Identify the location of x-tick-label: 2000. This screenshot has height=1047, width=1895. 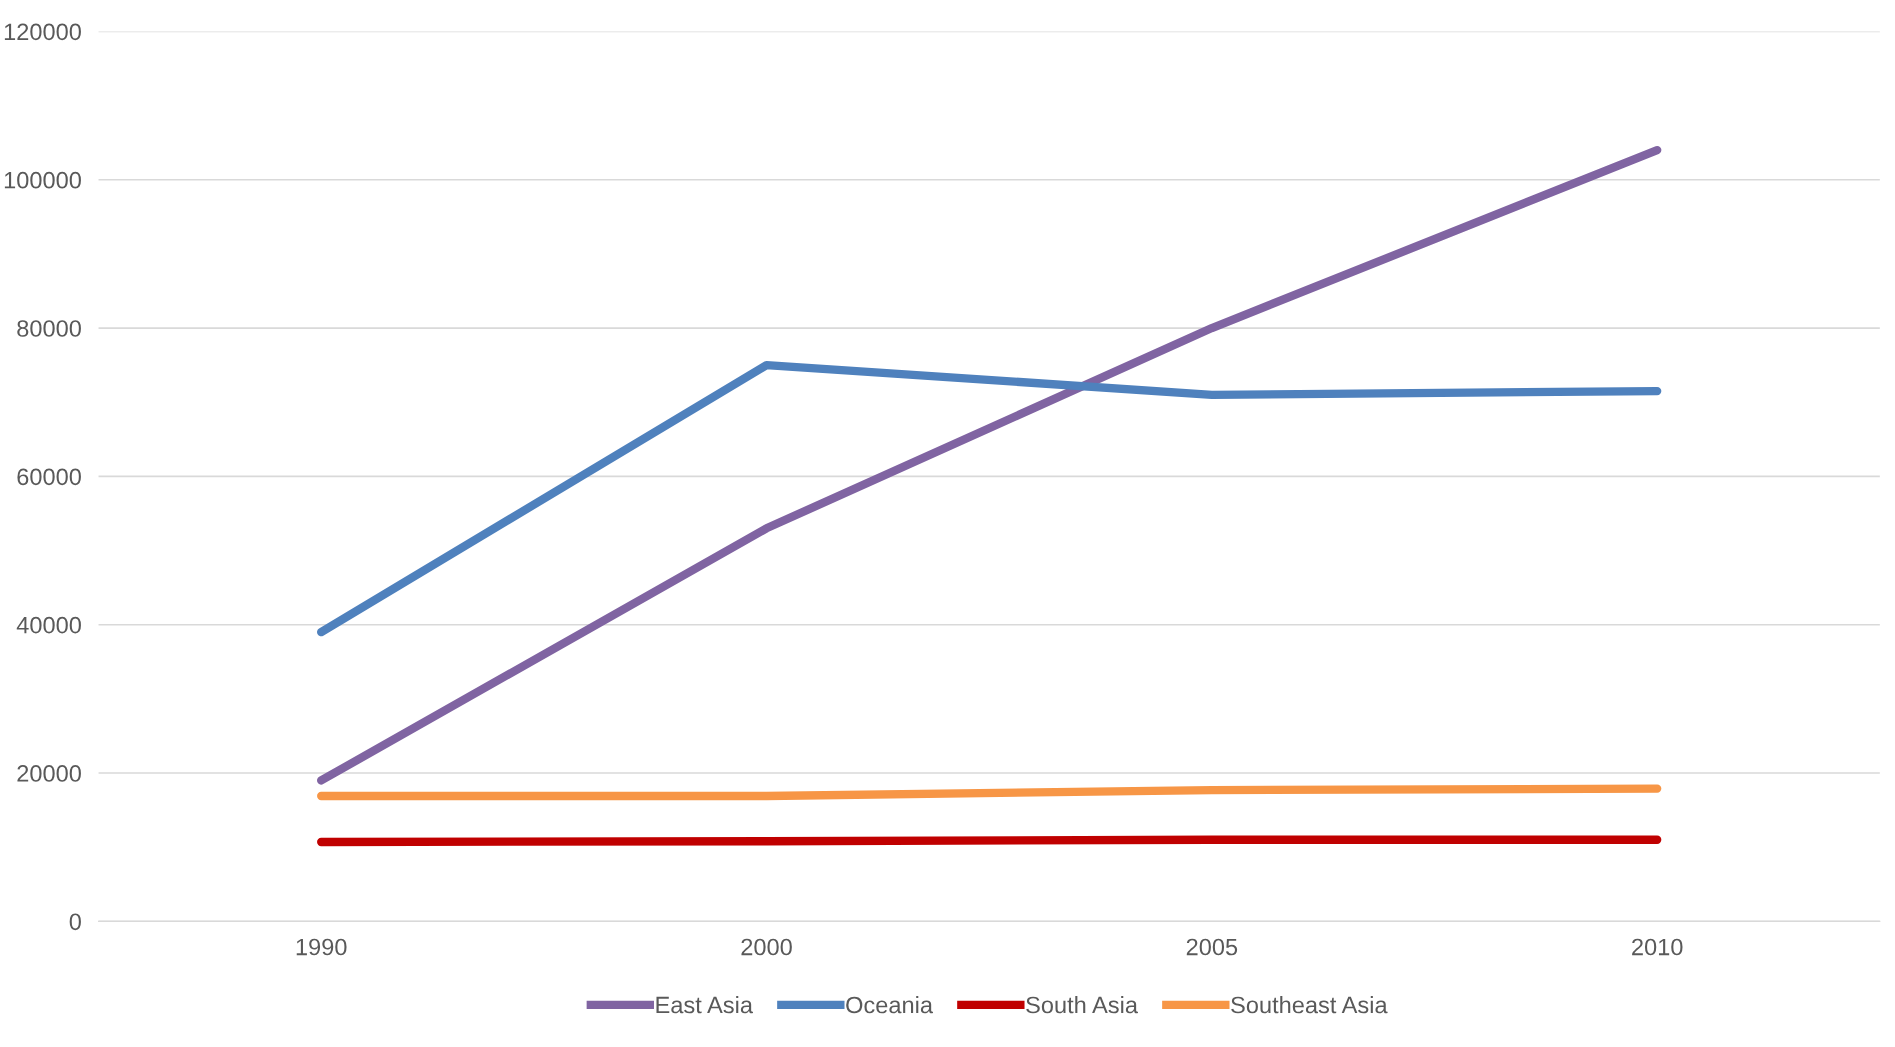
(766, 947).